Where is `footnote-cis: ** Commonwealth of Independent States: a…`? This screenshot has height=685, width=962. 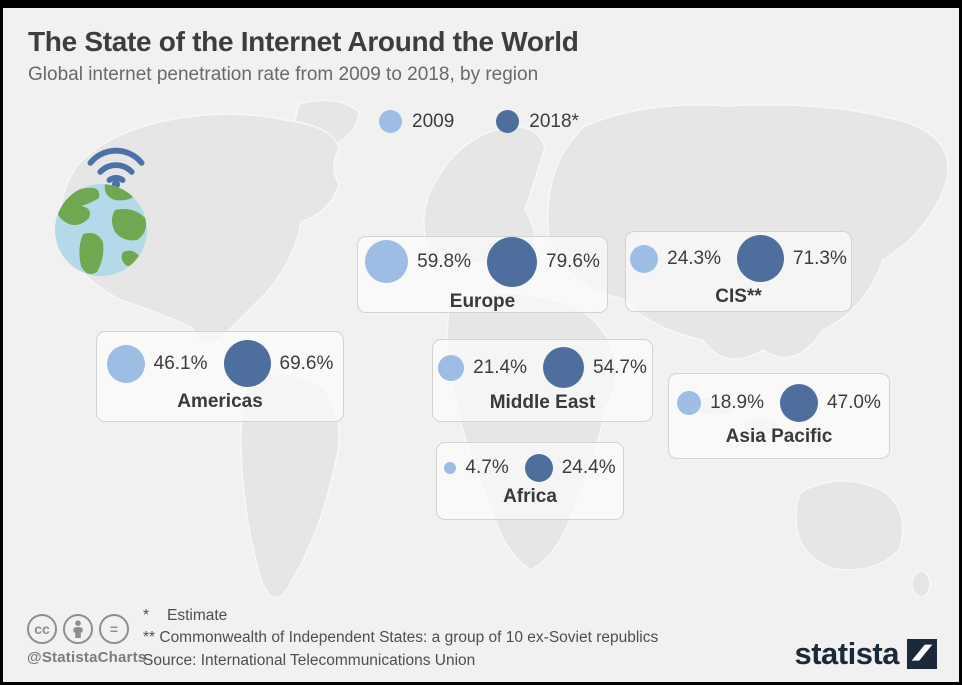
footnote-cis: ** Commonwealth of Independent States: a… is located at coordinates (401, 637).